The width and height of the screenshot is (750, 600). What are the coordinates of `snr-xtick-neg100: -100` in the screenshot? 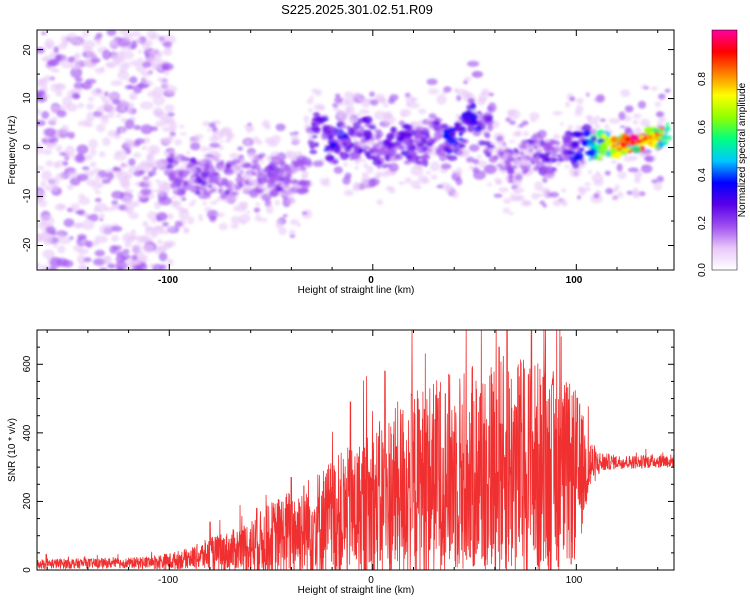 It's located at (168, 580).